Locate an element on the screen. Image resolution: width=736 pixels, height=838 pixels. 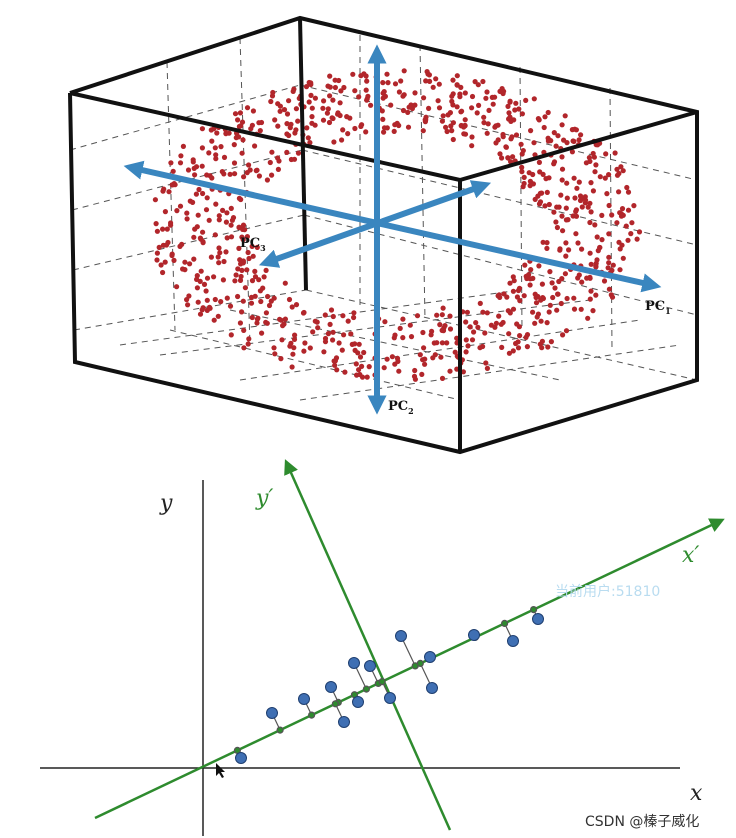
projected-point is located at coordinates (312, 715).